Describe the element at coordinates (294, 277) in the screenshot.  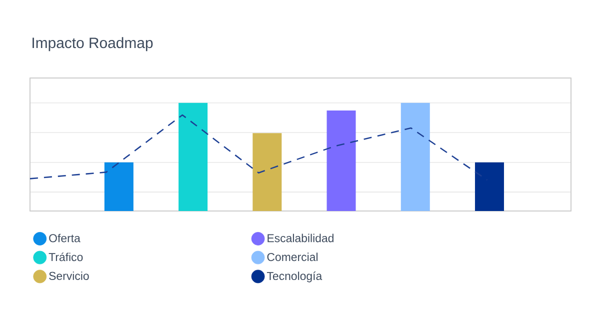
I see `legend-label: Tecnología` at that location.